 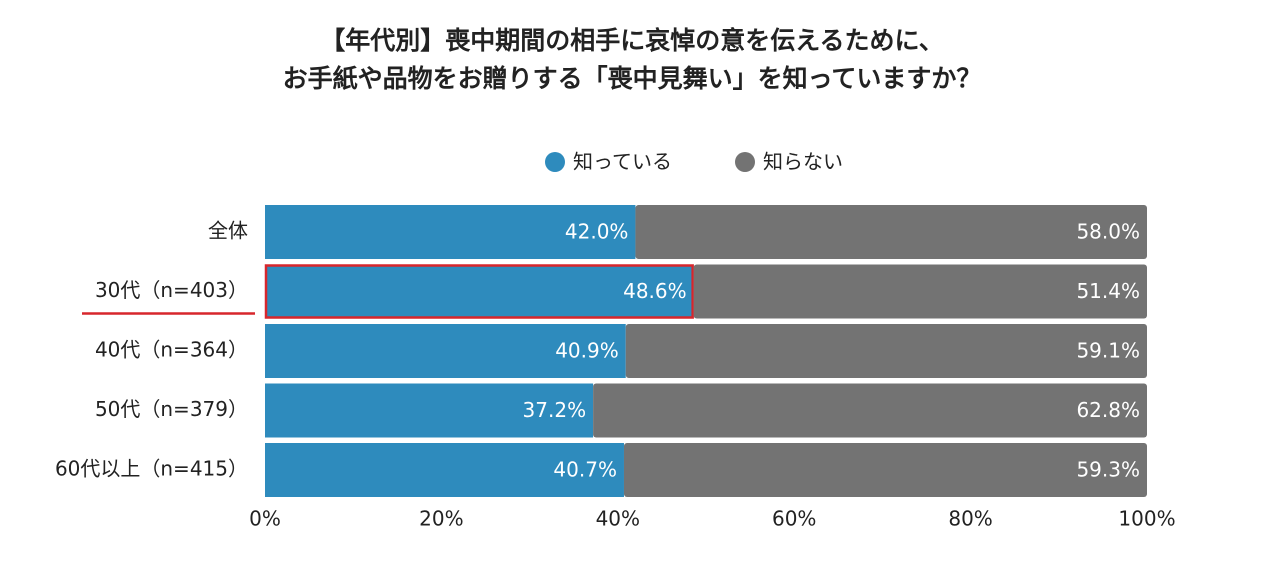 I want to click on x-tick-label: 20%, so click(x=441, y=519).